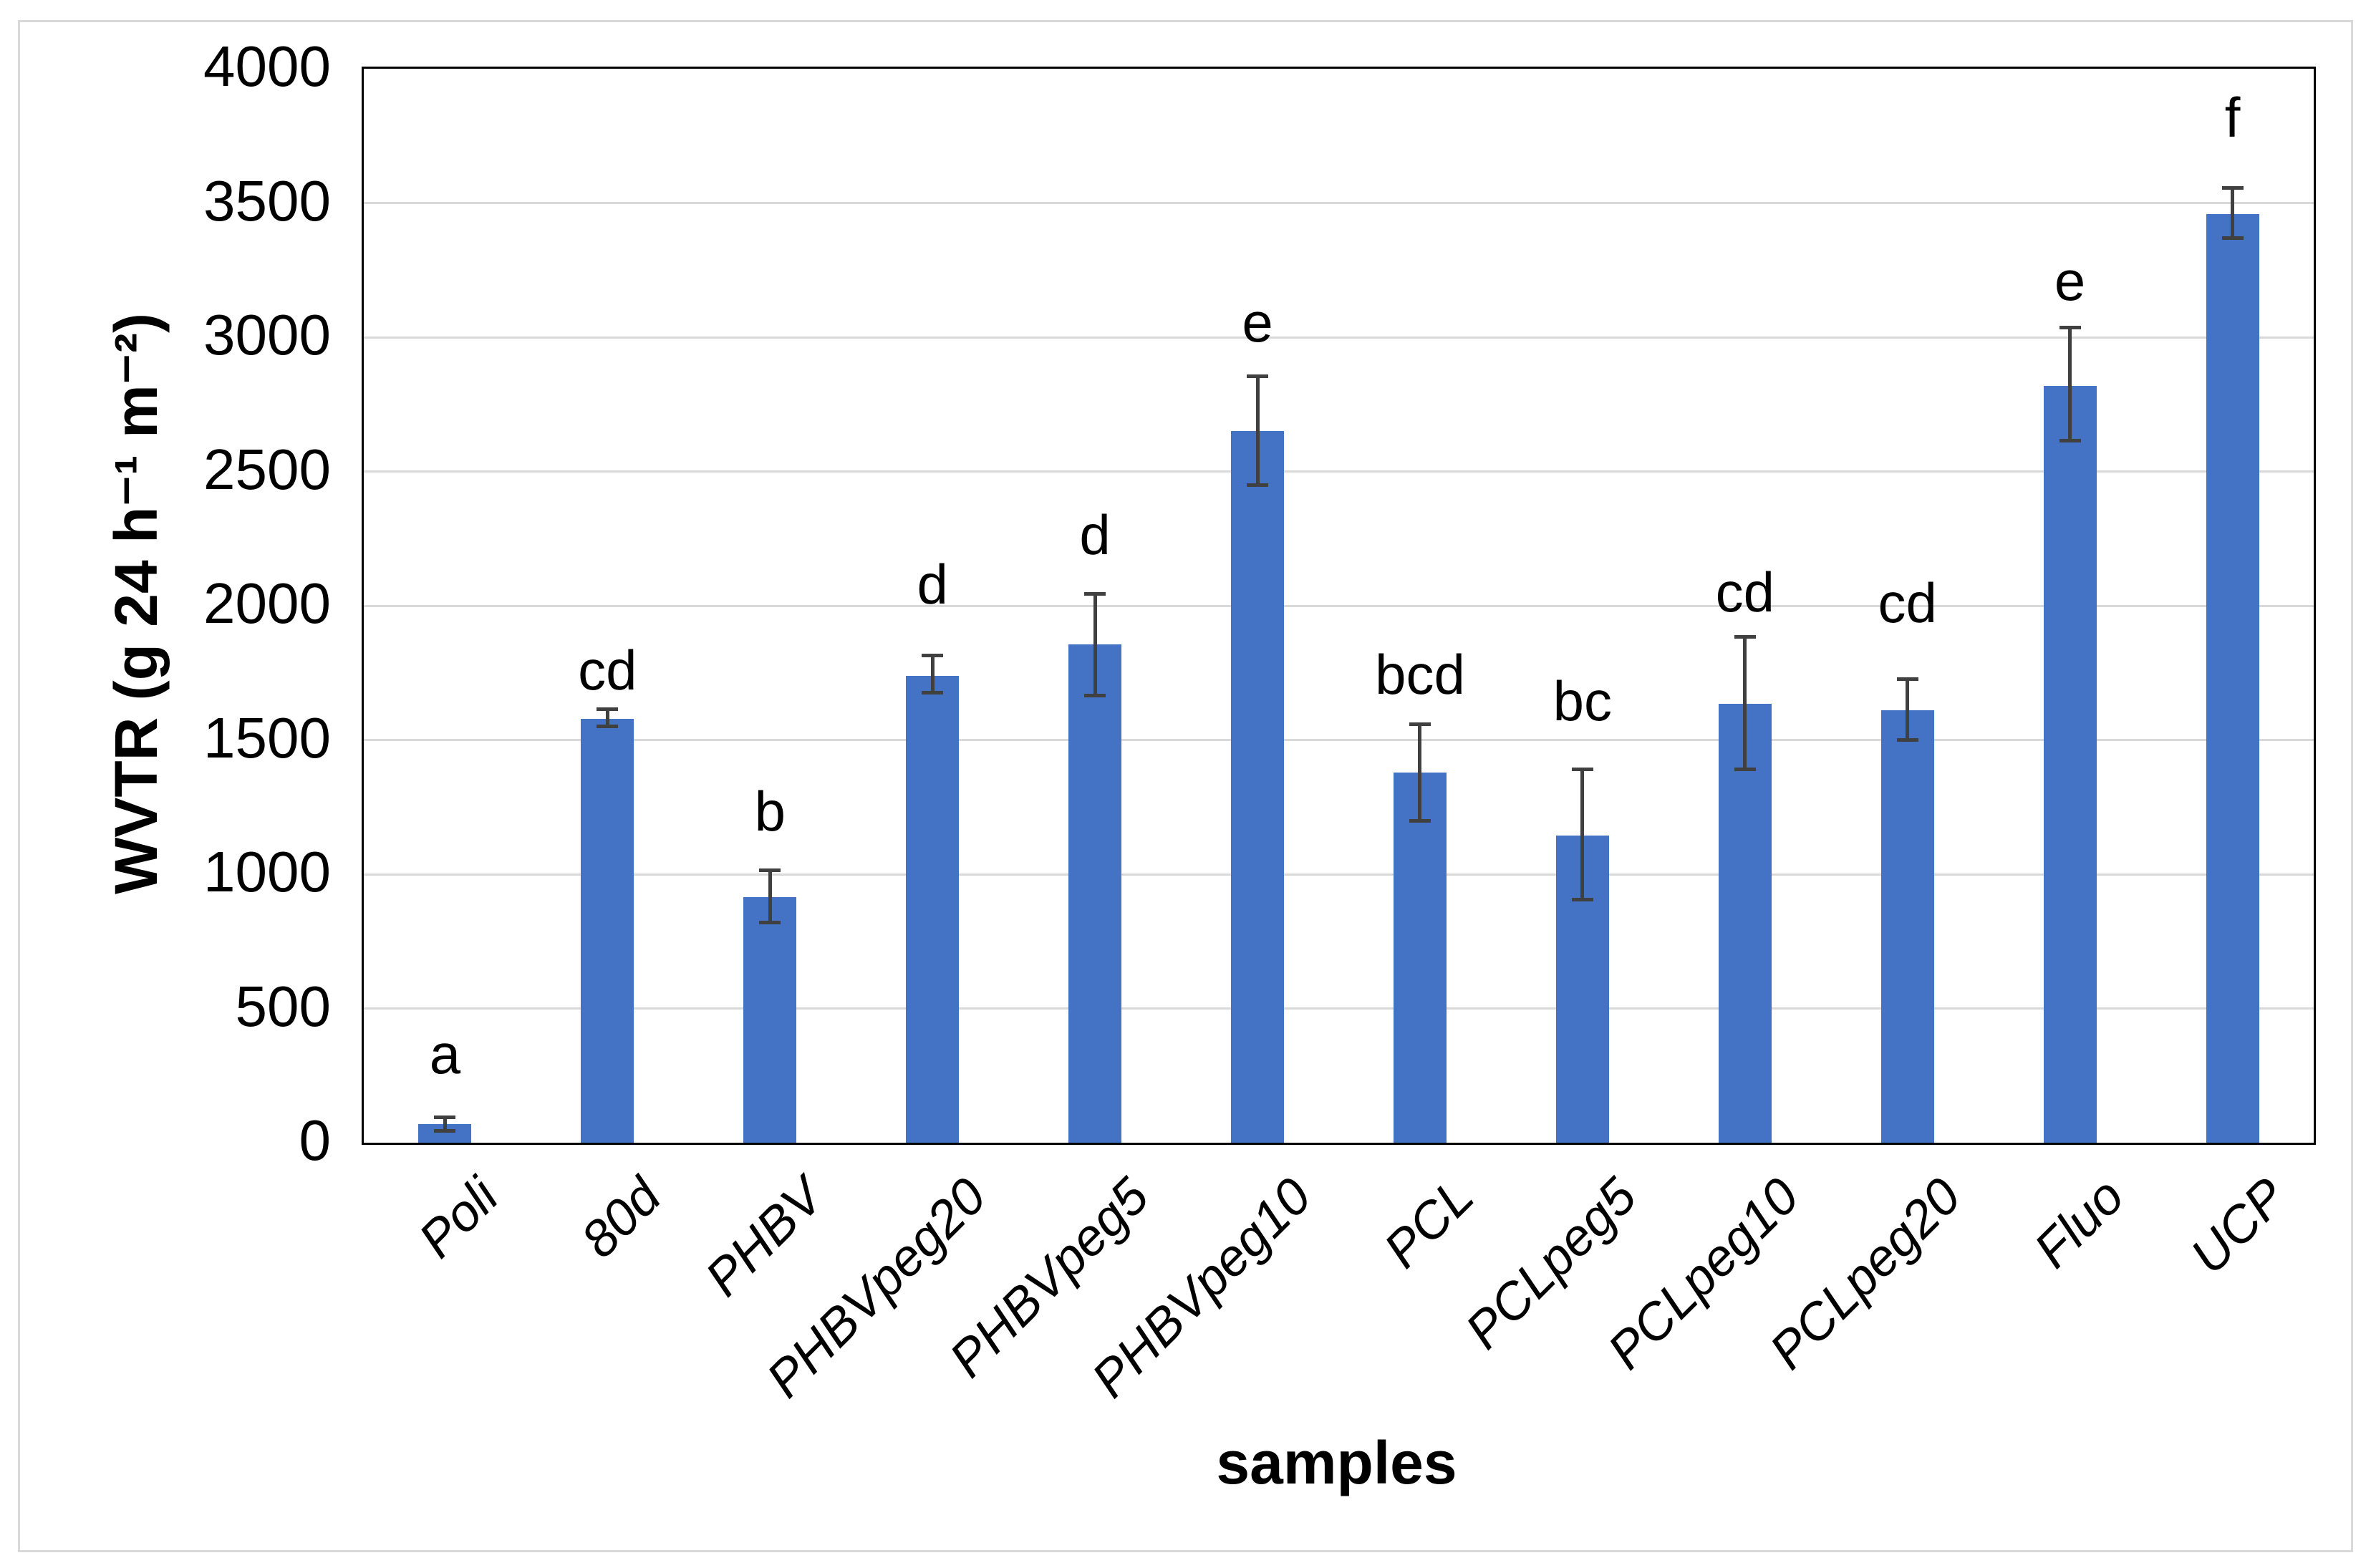 The image size is (2371, 1568). What do you see at coordinates (267, 603) in the screenshot?
I see `y-tick-label-2000: 2000` at bounding box center [267, 603].